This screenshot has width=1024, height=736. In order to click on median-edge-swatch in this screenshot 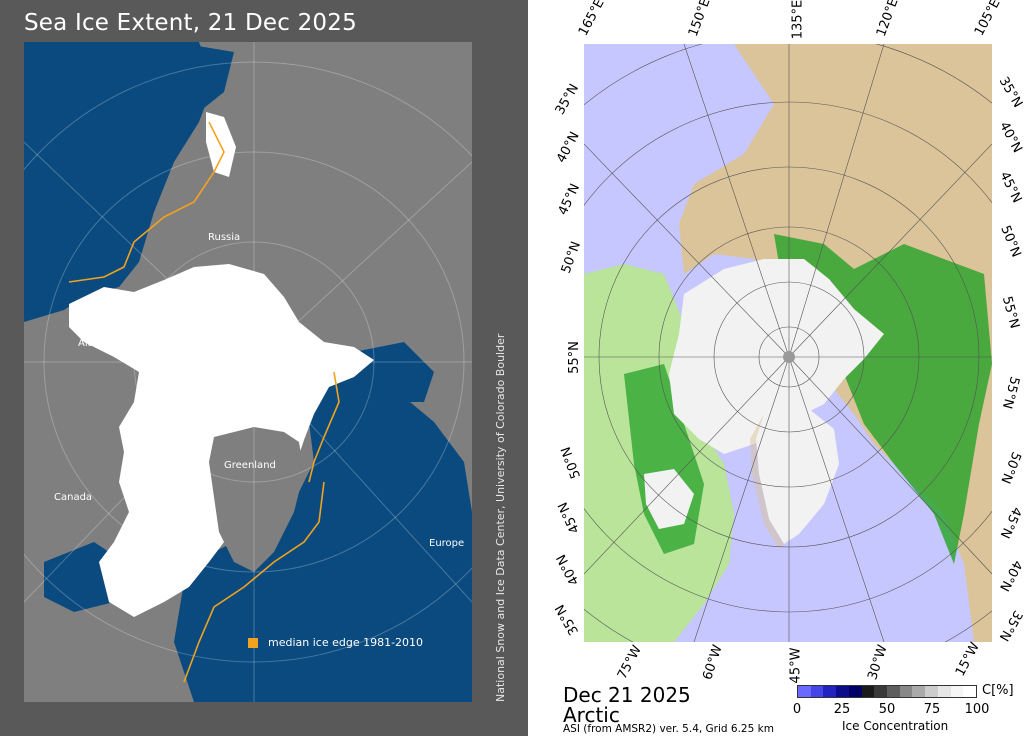, I will do `click(253, 642)`.